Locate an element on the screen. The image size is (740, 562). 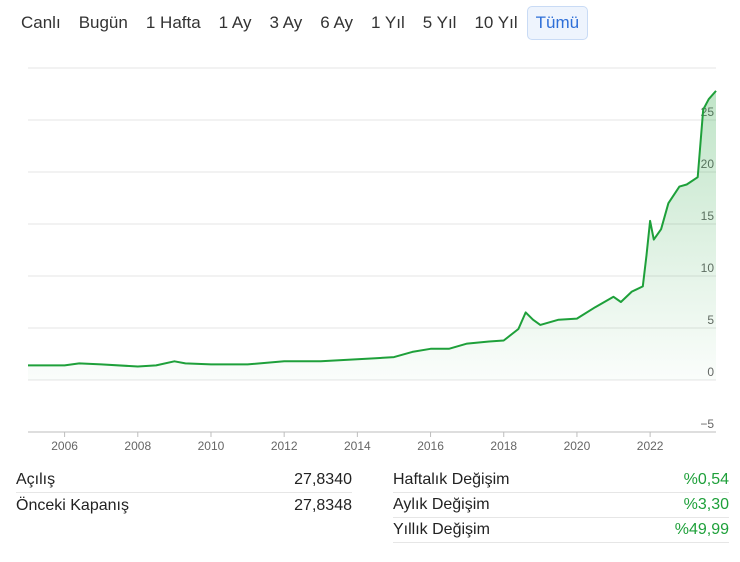
tab-tumu: Tümü is located at coordinates (557, 23).